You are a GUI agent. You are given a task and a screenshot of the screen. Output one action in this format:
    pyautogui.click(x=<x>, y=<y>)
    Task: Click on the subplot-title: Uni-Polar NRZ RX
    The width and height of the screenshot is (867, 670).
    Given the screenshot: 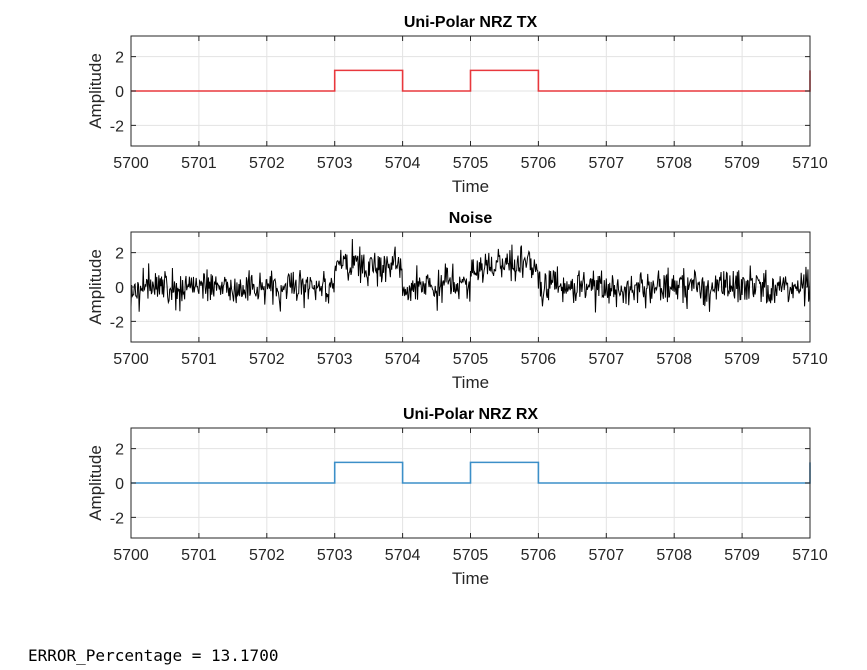 What is the action you would take?
    pyautogui.click(x=470, y=414)
    